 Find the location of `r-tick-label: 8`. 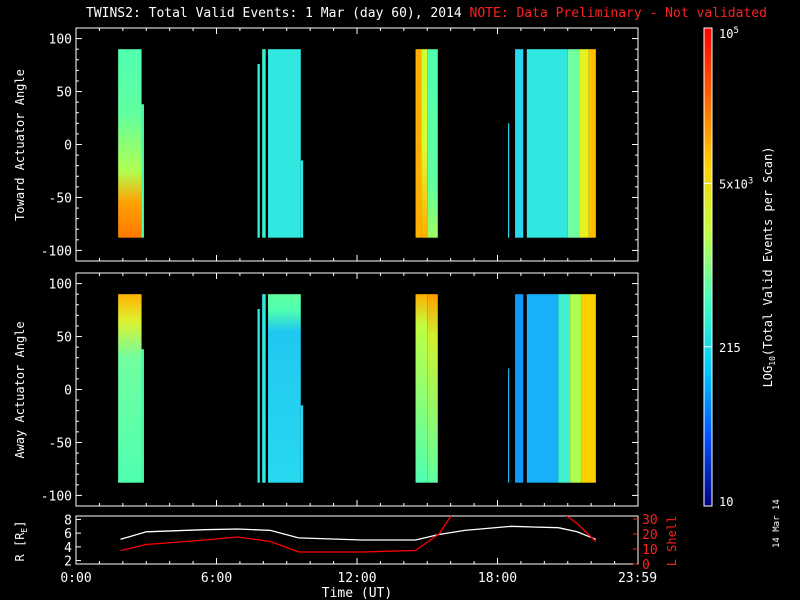

r-tick-label: 8 is located at coordinates (68, 520).